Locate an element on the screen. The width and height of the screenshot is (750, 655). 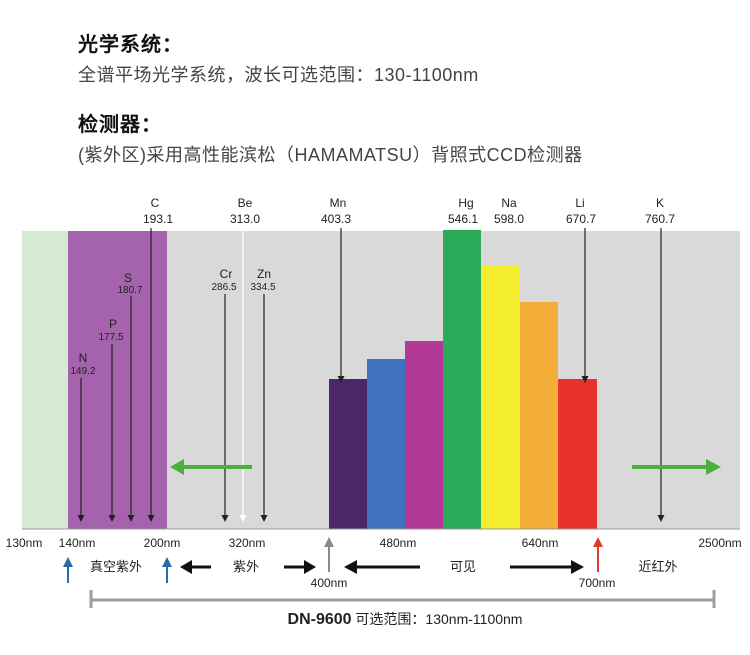
uv-right-arrow is located at coordinates (300, 567).